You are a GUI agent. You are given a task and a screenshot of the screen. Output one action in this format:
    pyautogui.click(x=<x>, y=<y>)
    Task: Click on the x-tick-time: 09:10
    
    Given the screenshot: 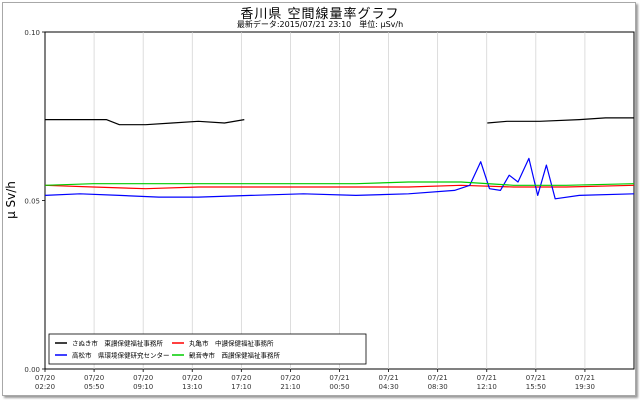 What is the action you would take?
    pyautogui.click(x=143, y=387)
    